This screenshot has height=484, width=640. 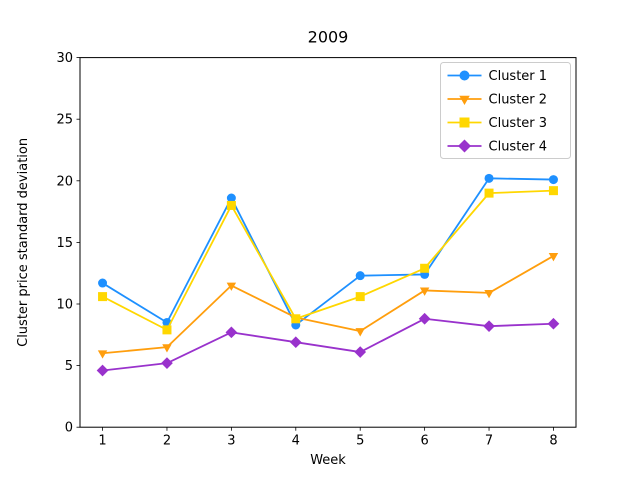 I want to click on x-tick-label: 6, so click(x=424, y=441).